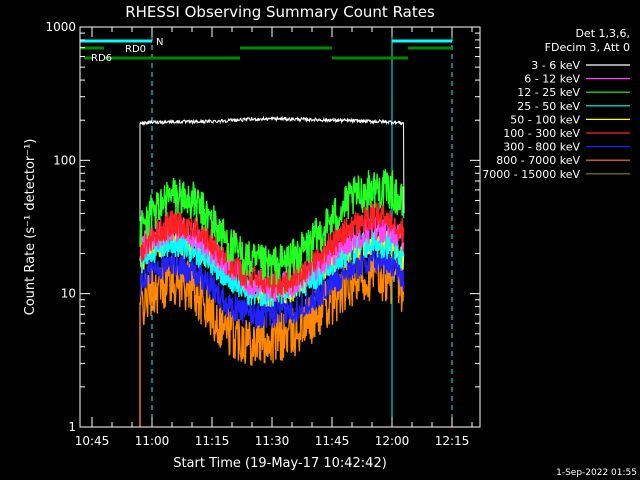 This screenshot has height=480, width=640. I want to click on x-tick-label: 11:30, so click(272, 441).